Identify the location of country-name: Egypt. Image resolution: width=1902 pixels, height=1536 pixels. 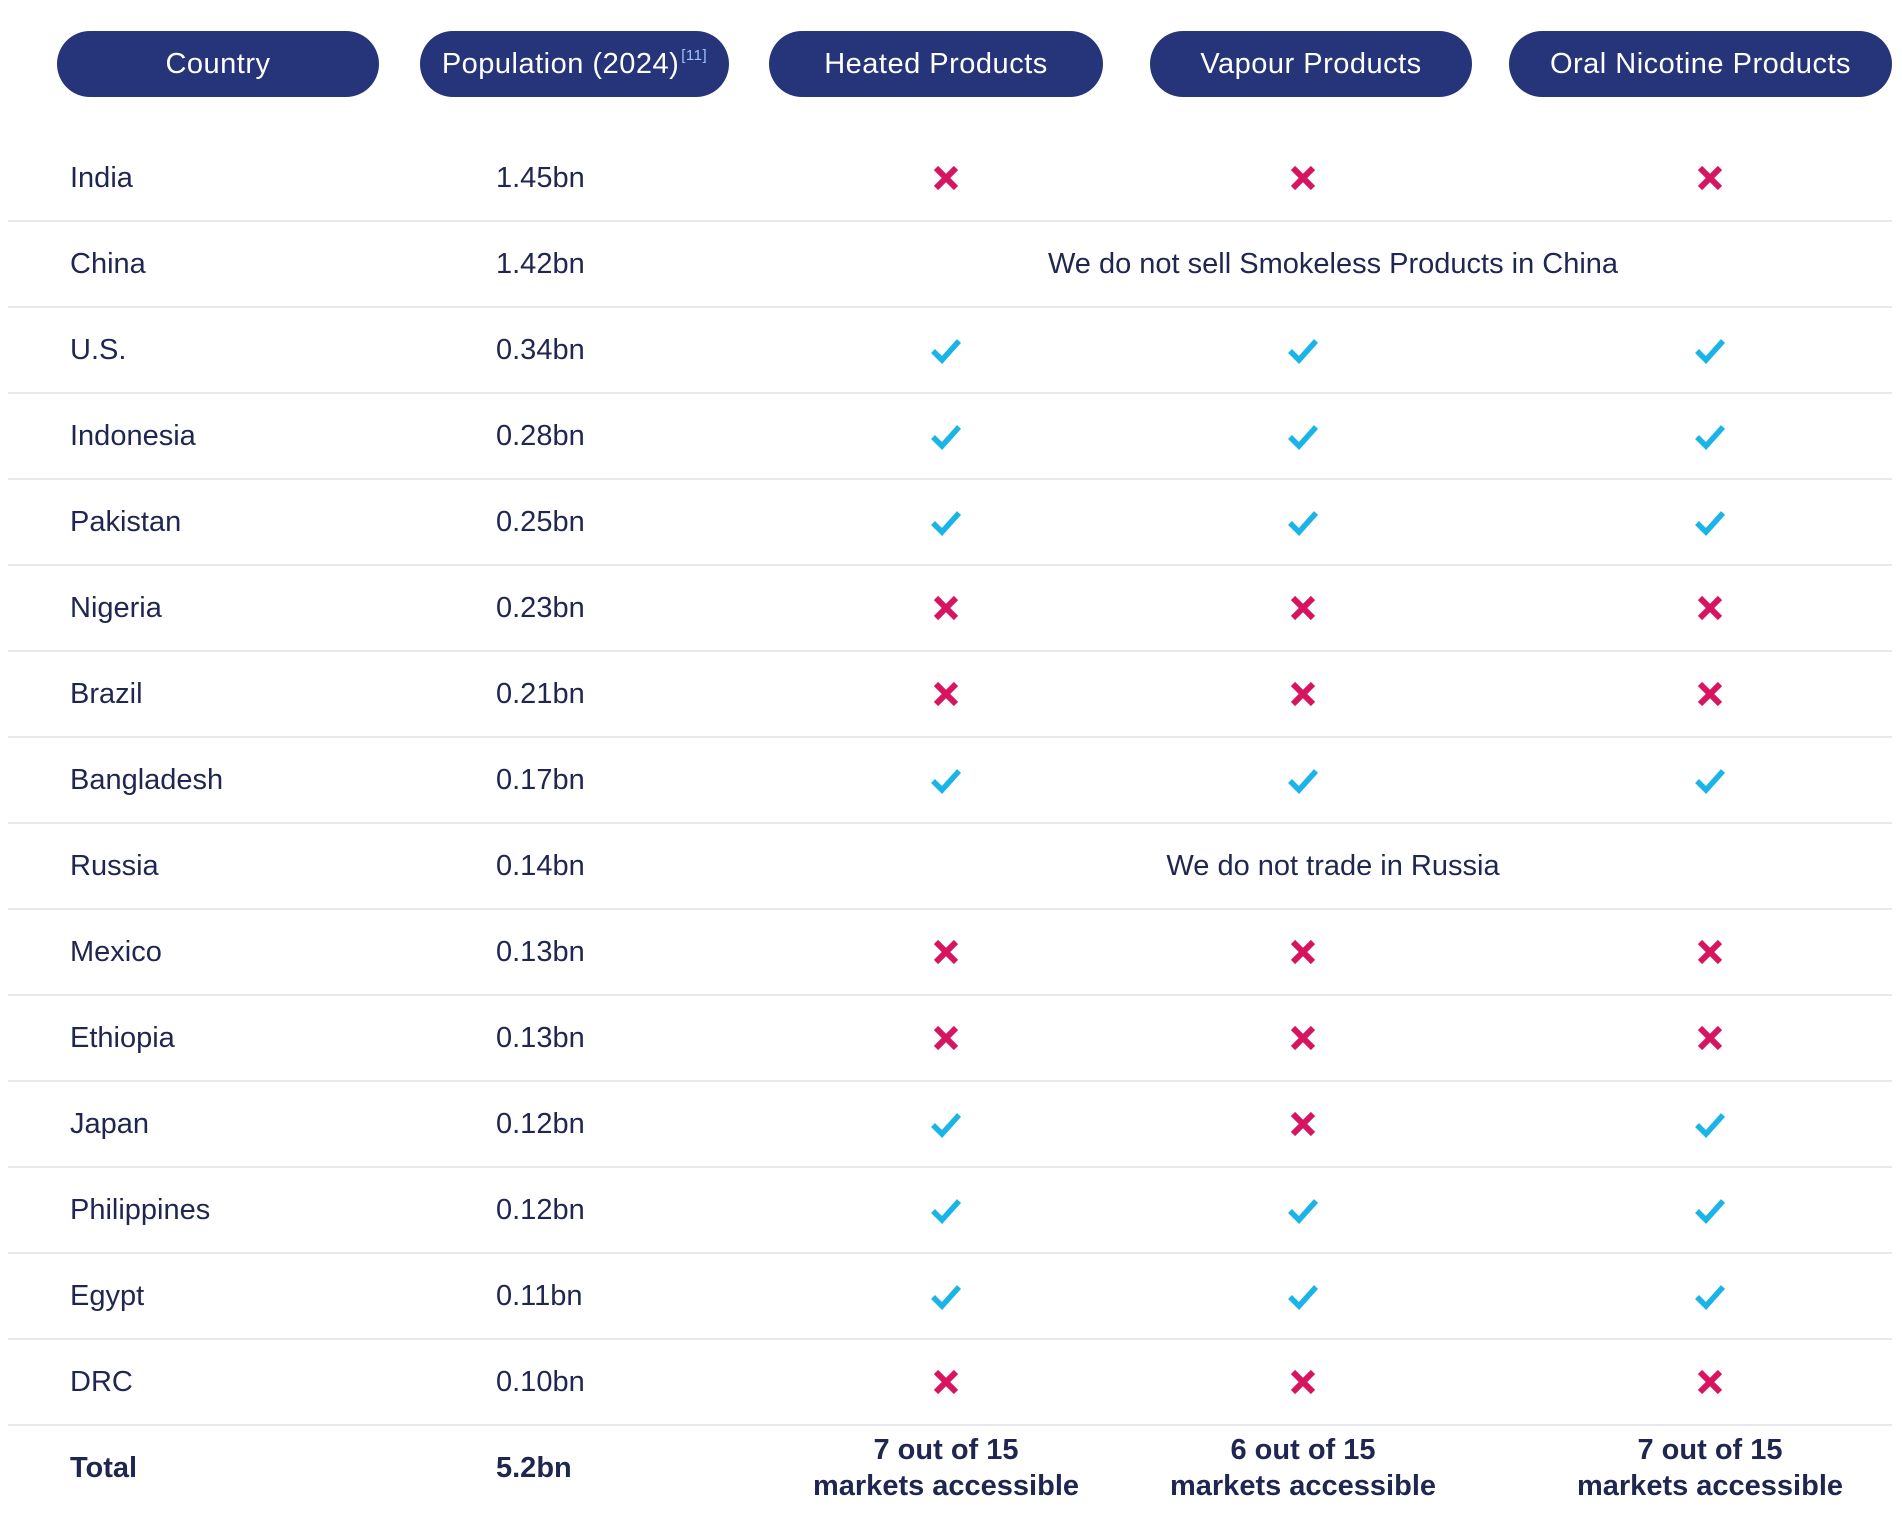
(107, 1295).